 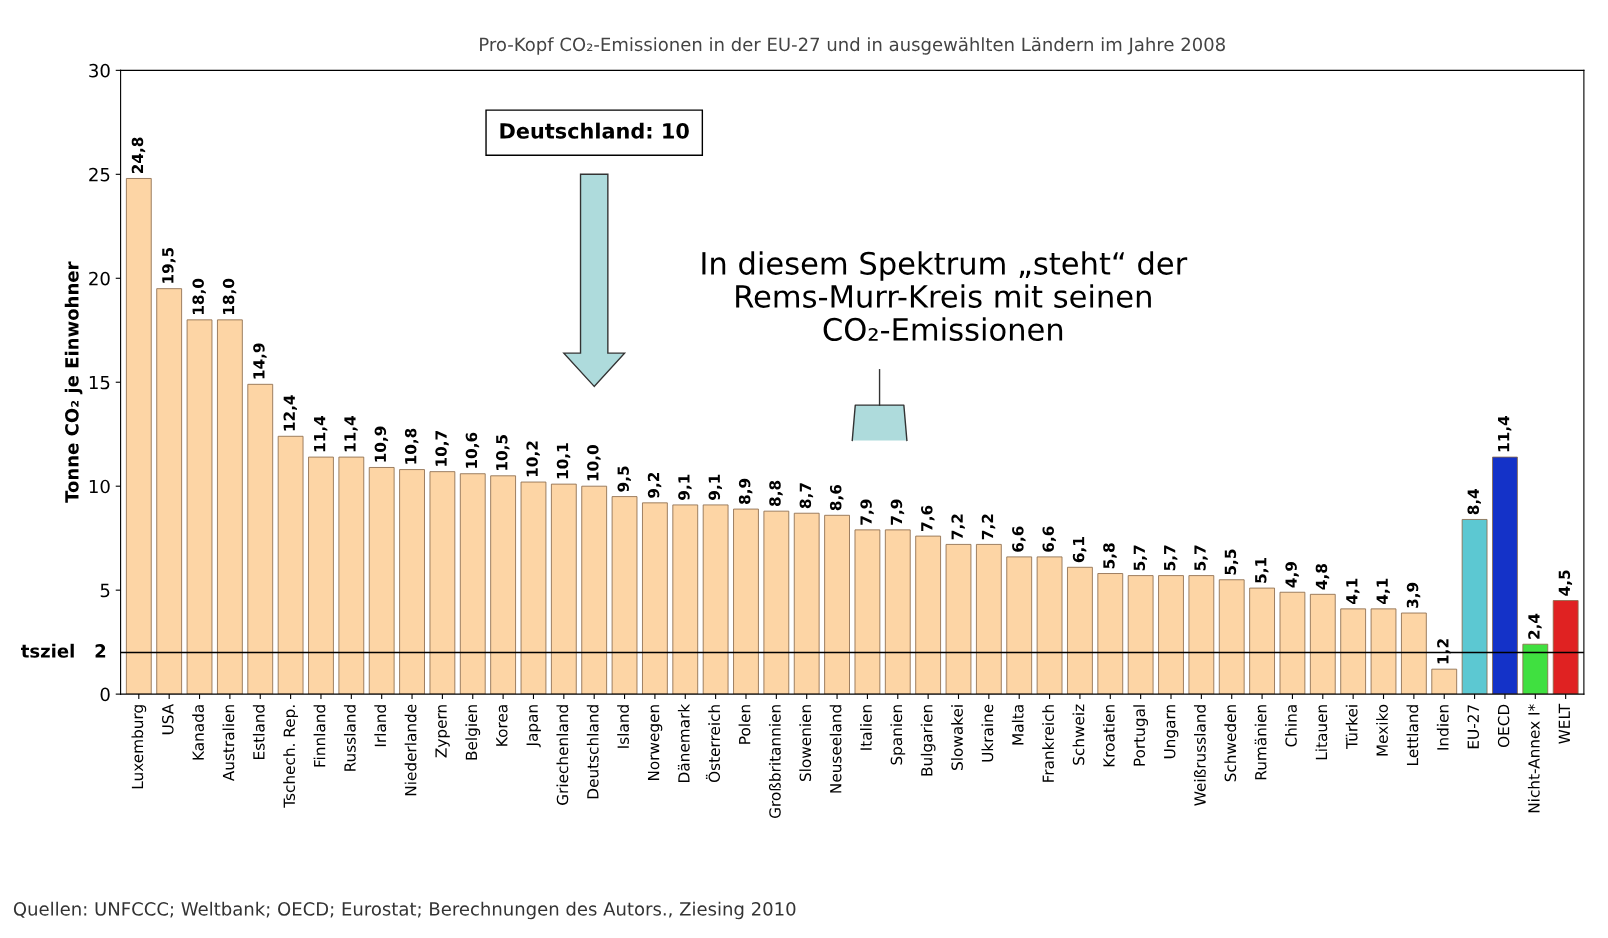 I want to click on x-tick-label: USA, so click(x=168, y=719).